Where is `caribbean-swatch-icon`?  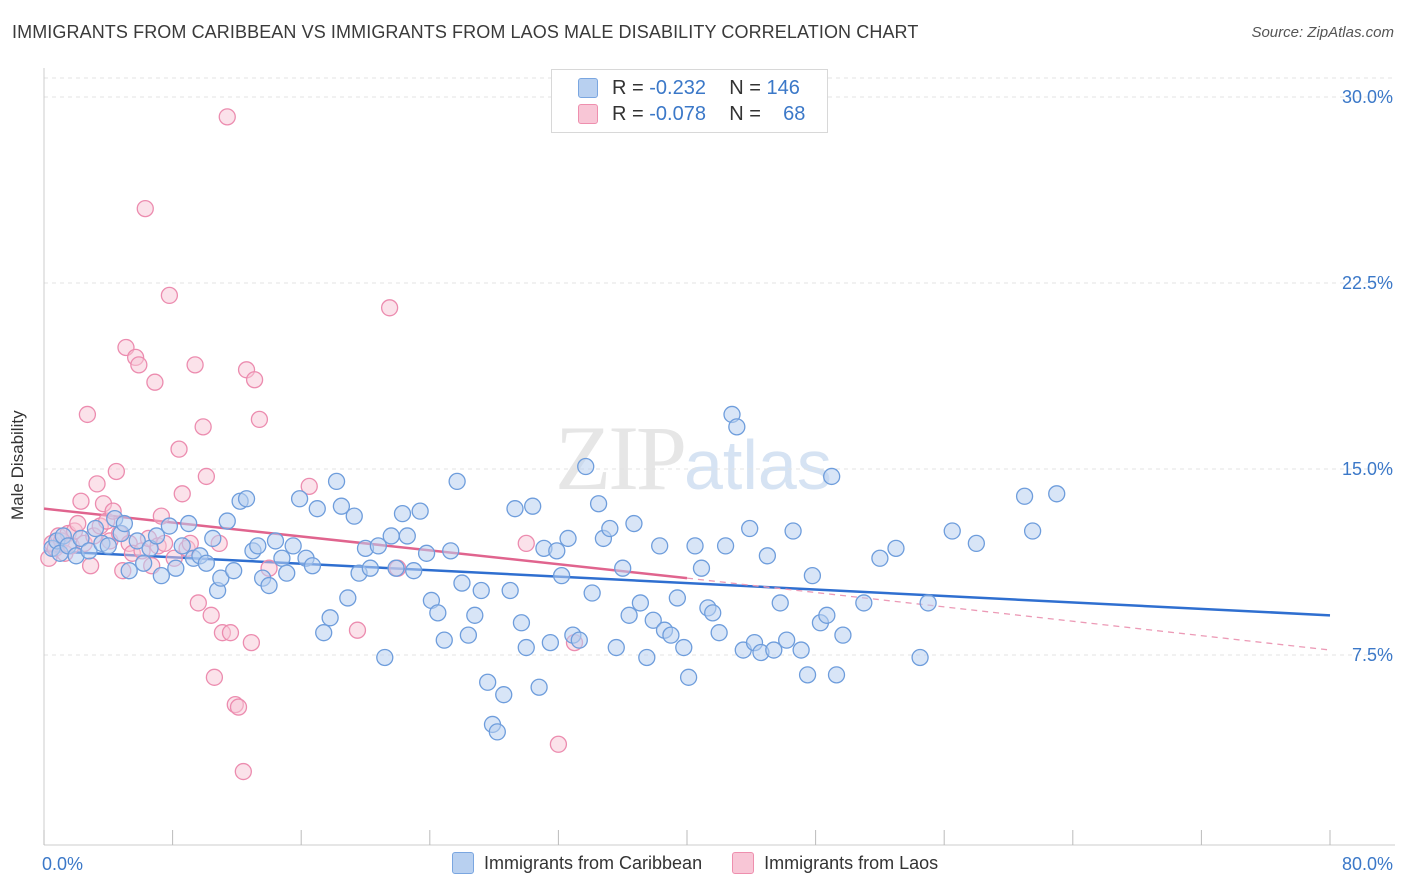 caribbean-swatch-icon is located at coordinates (588, 88).